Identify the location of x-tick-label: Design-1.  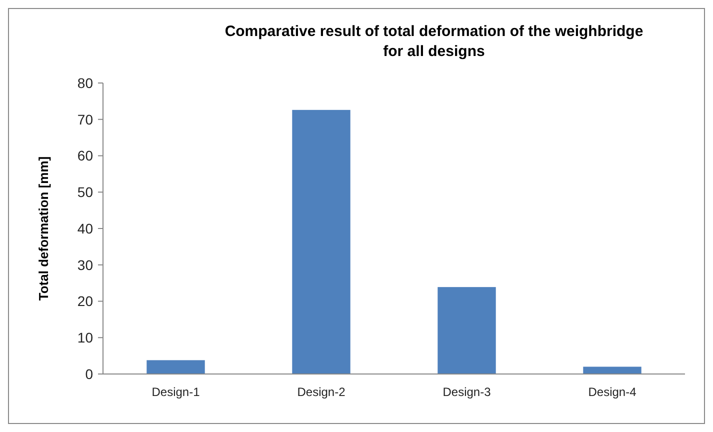
(176, 392).